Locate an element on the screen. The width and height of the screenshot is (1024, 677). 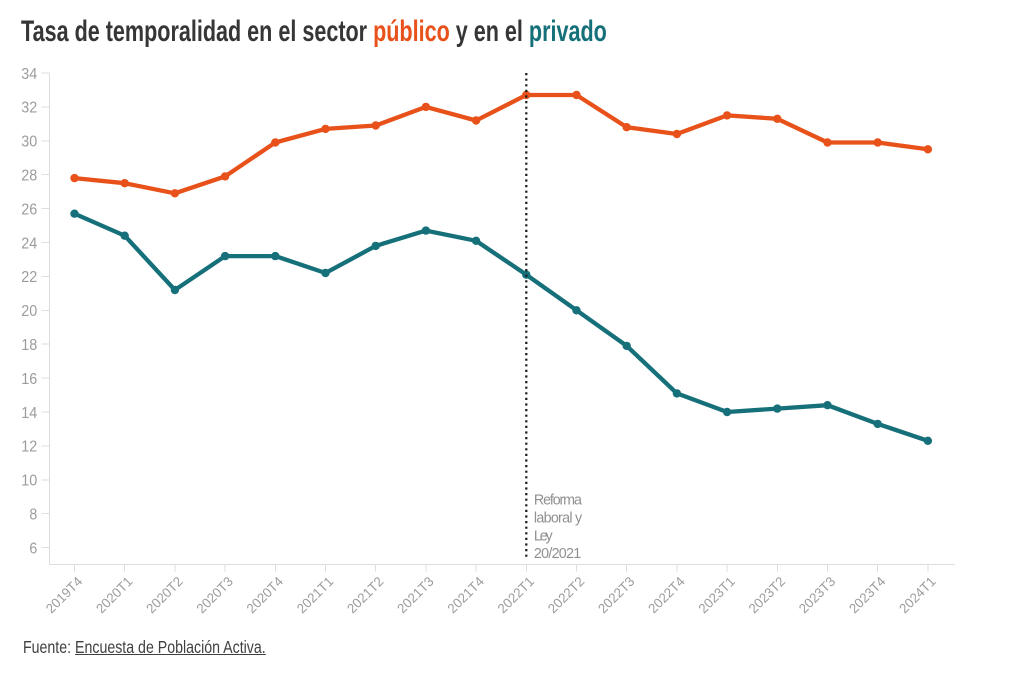
svg-text: 6 is located at coordinates (33, 548).